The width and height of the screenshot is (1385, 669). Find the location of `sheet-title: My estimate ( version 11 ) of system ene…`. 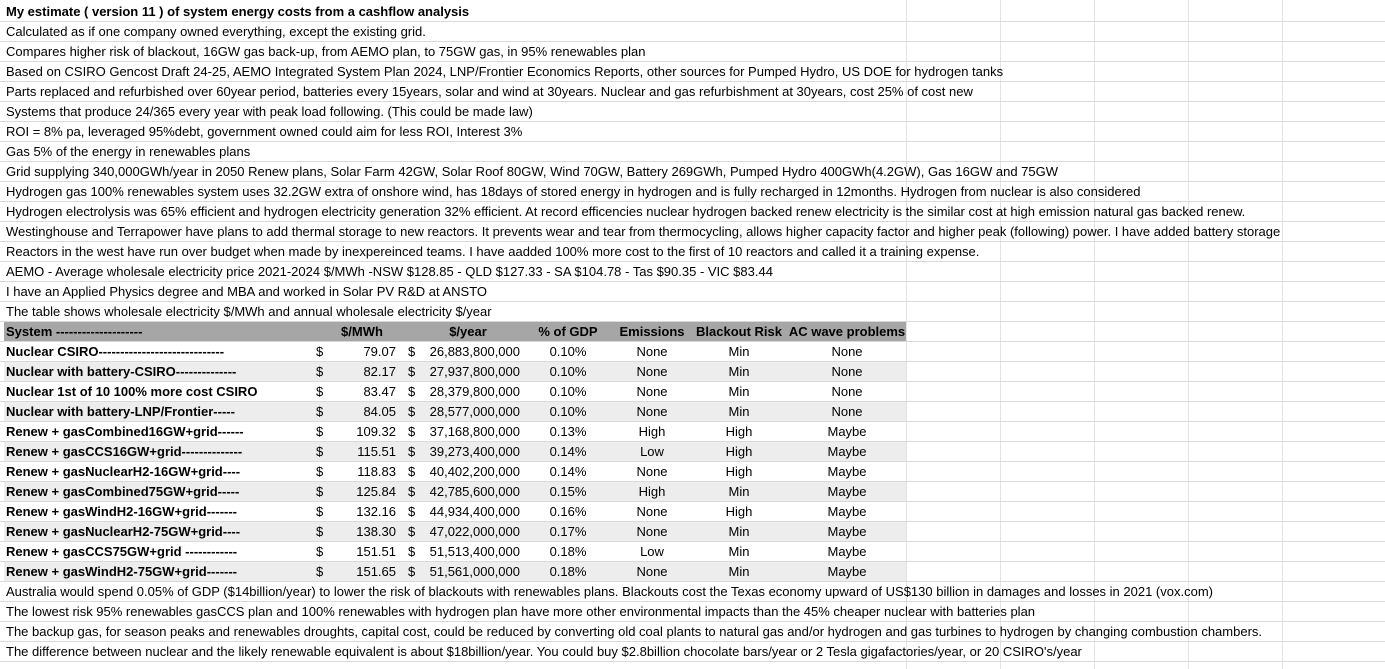

sheet-title: My estimate ( version 11 ) of system ene… is located at coordinates (238, 11).